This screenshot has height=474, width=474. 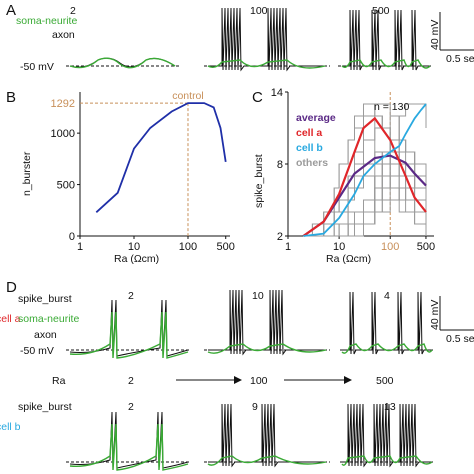 I want to click on panel-a-legend-soma: soma-neurite, so click(x=46, y=21).